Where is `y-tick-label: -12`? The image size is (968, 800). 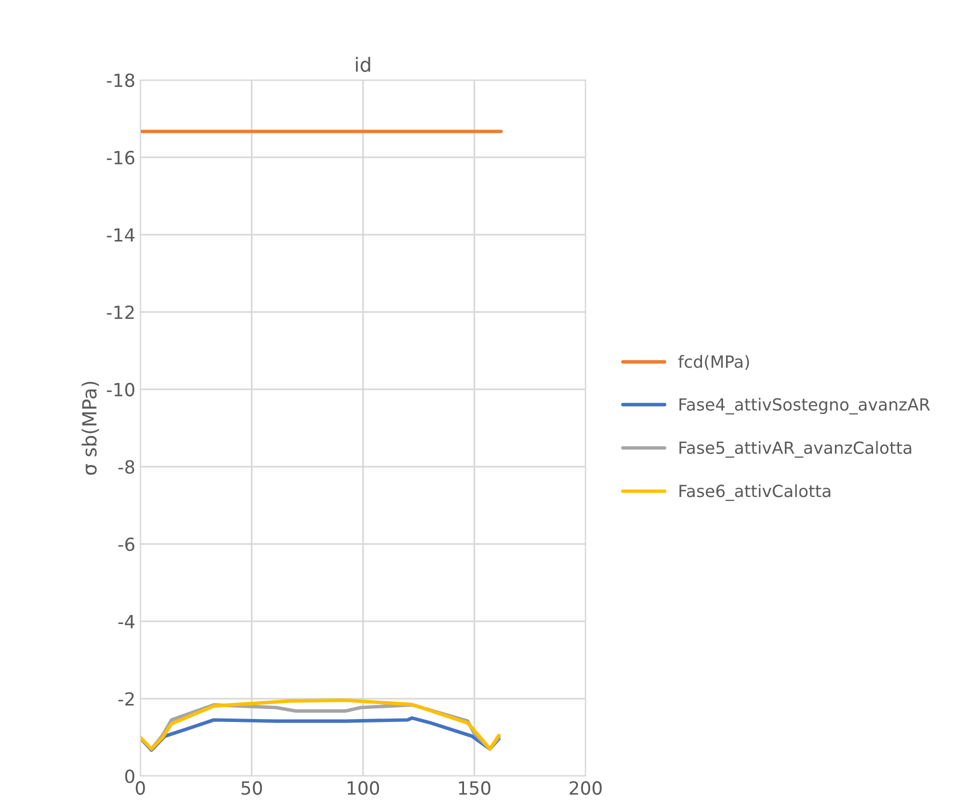 y-tick-label: -12 is located at coordinates (120, 312).